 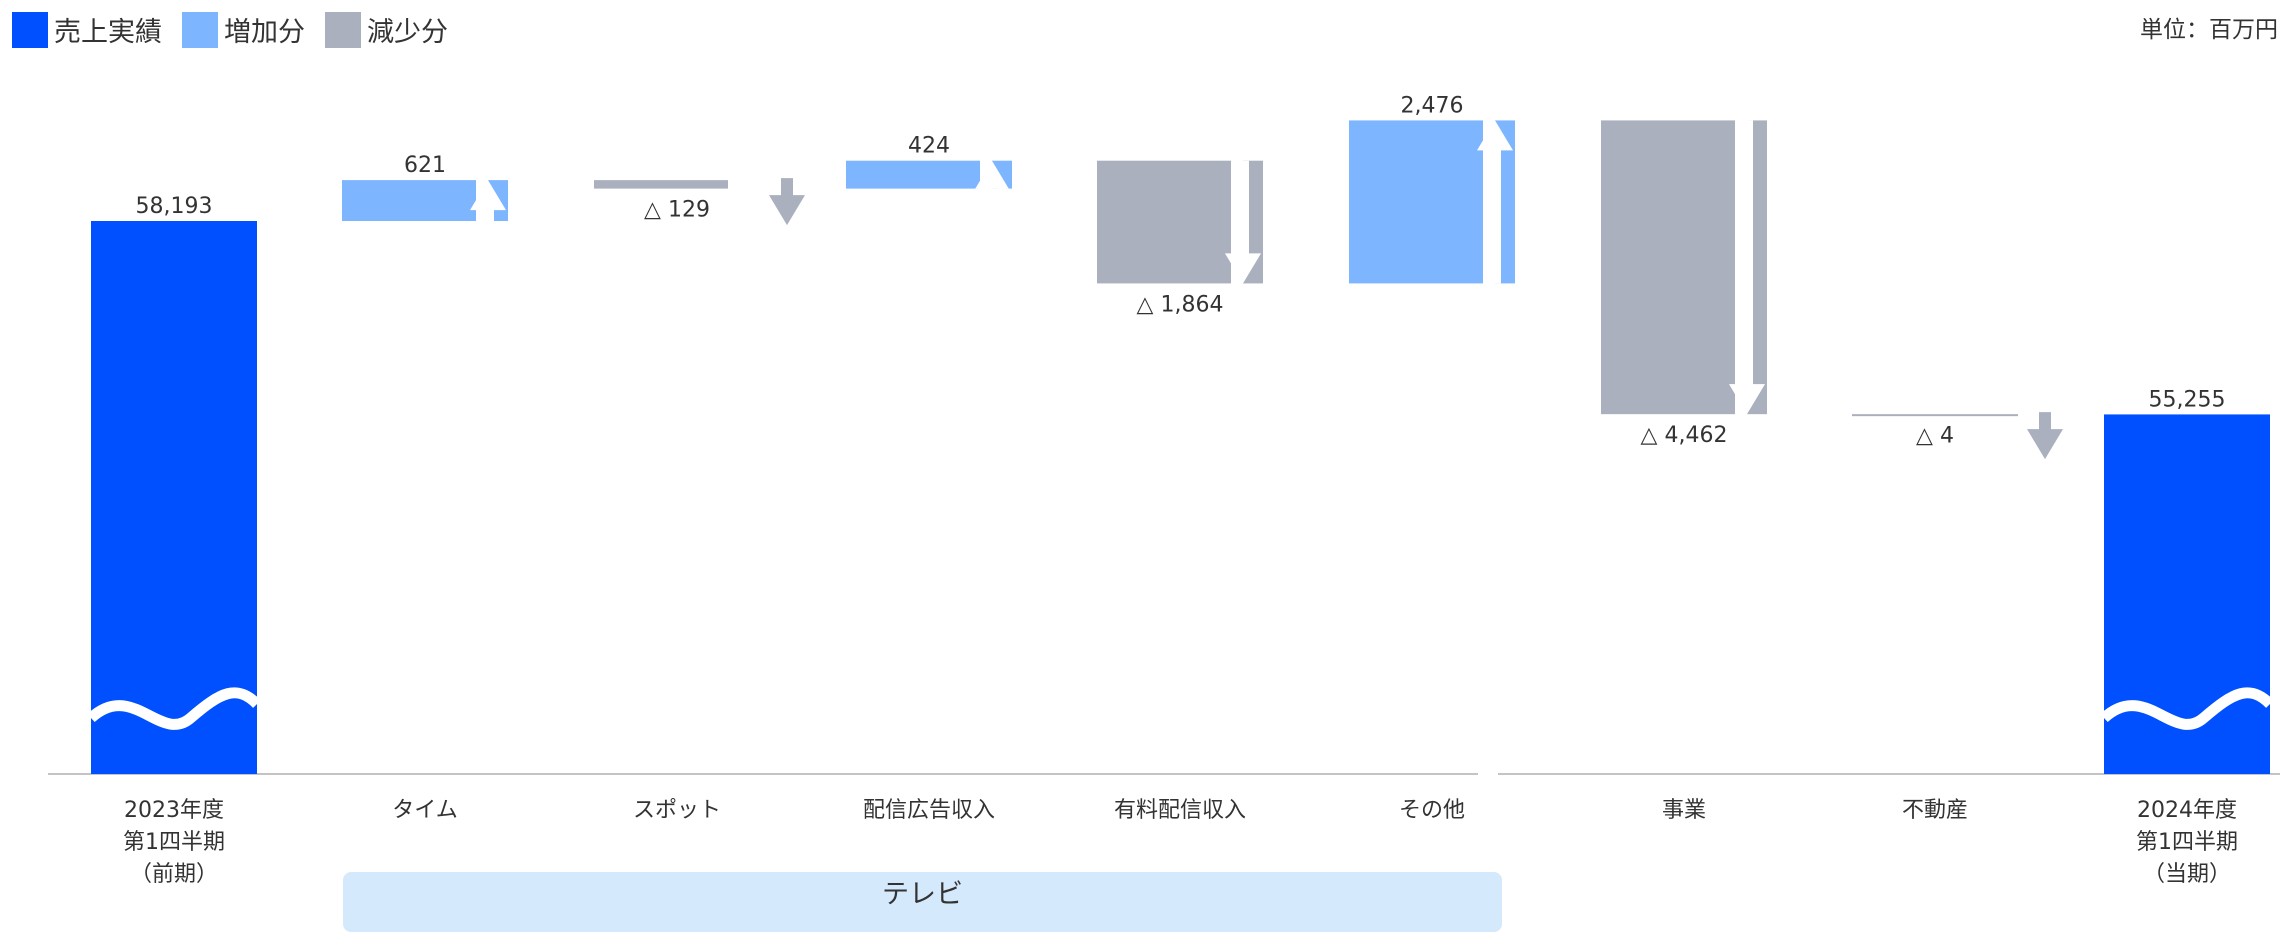 What do you see at coordinates (2187, 810) in the screenshot?
I see `category-label-col-8-line-0: 2024年度` at bounding box center [2187, 810].